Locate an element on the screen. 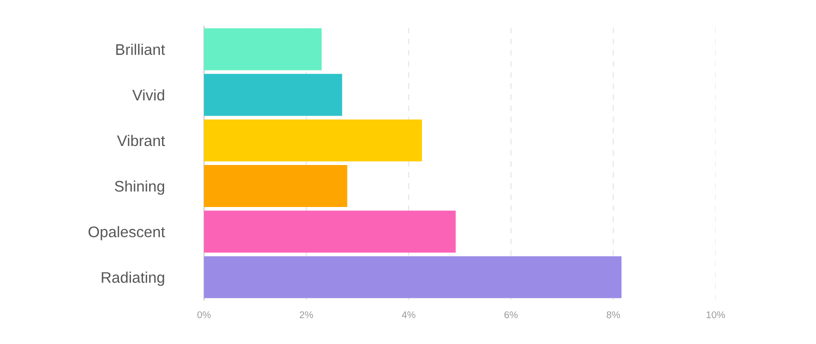 This screenshot has height=344, width=816. x-tick-label: 2% is located at coordinates (307, 314).